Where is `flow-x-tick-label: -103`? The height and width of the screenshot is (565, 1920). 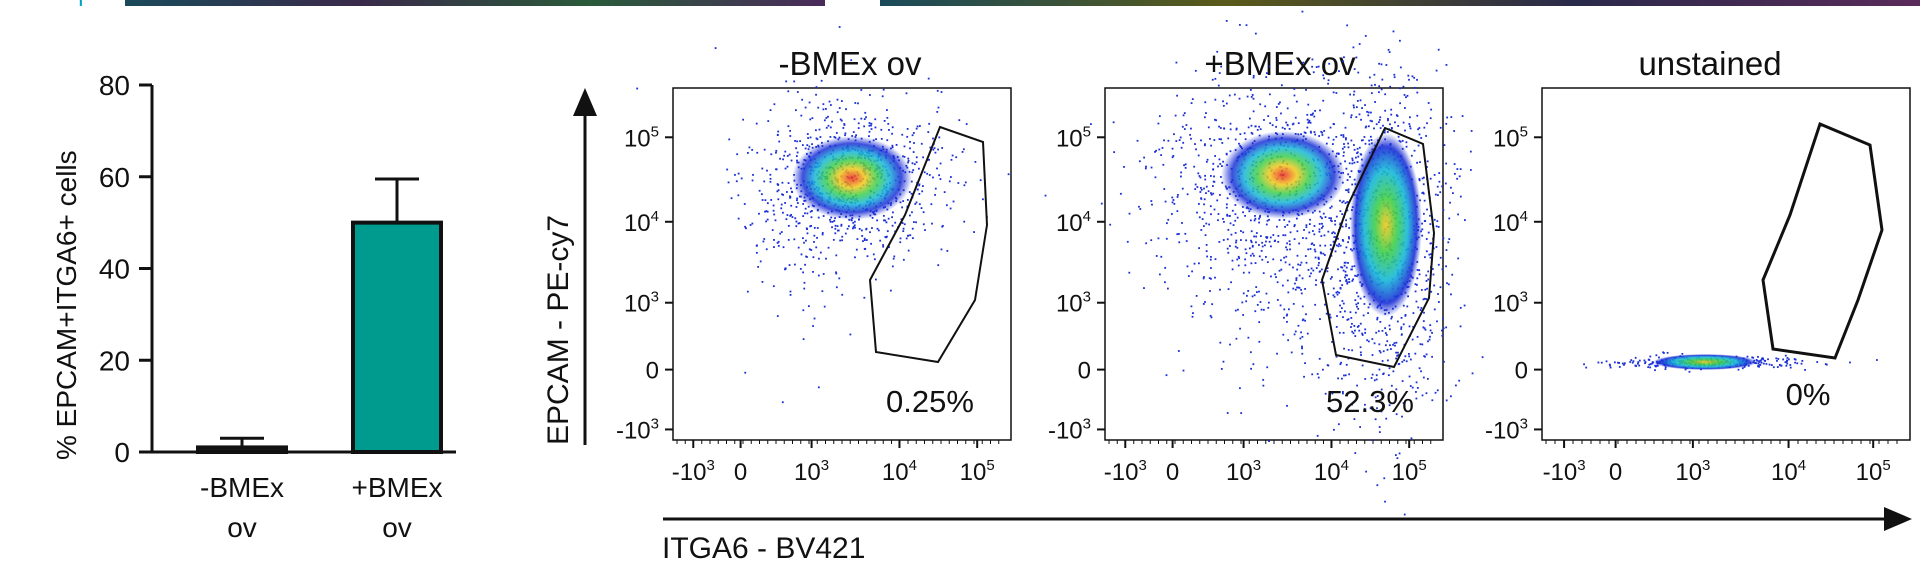 flow-x-tick-label: -103 is located at coordinates (1564, 471).